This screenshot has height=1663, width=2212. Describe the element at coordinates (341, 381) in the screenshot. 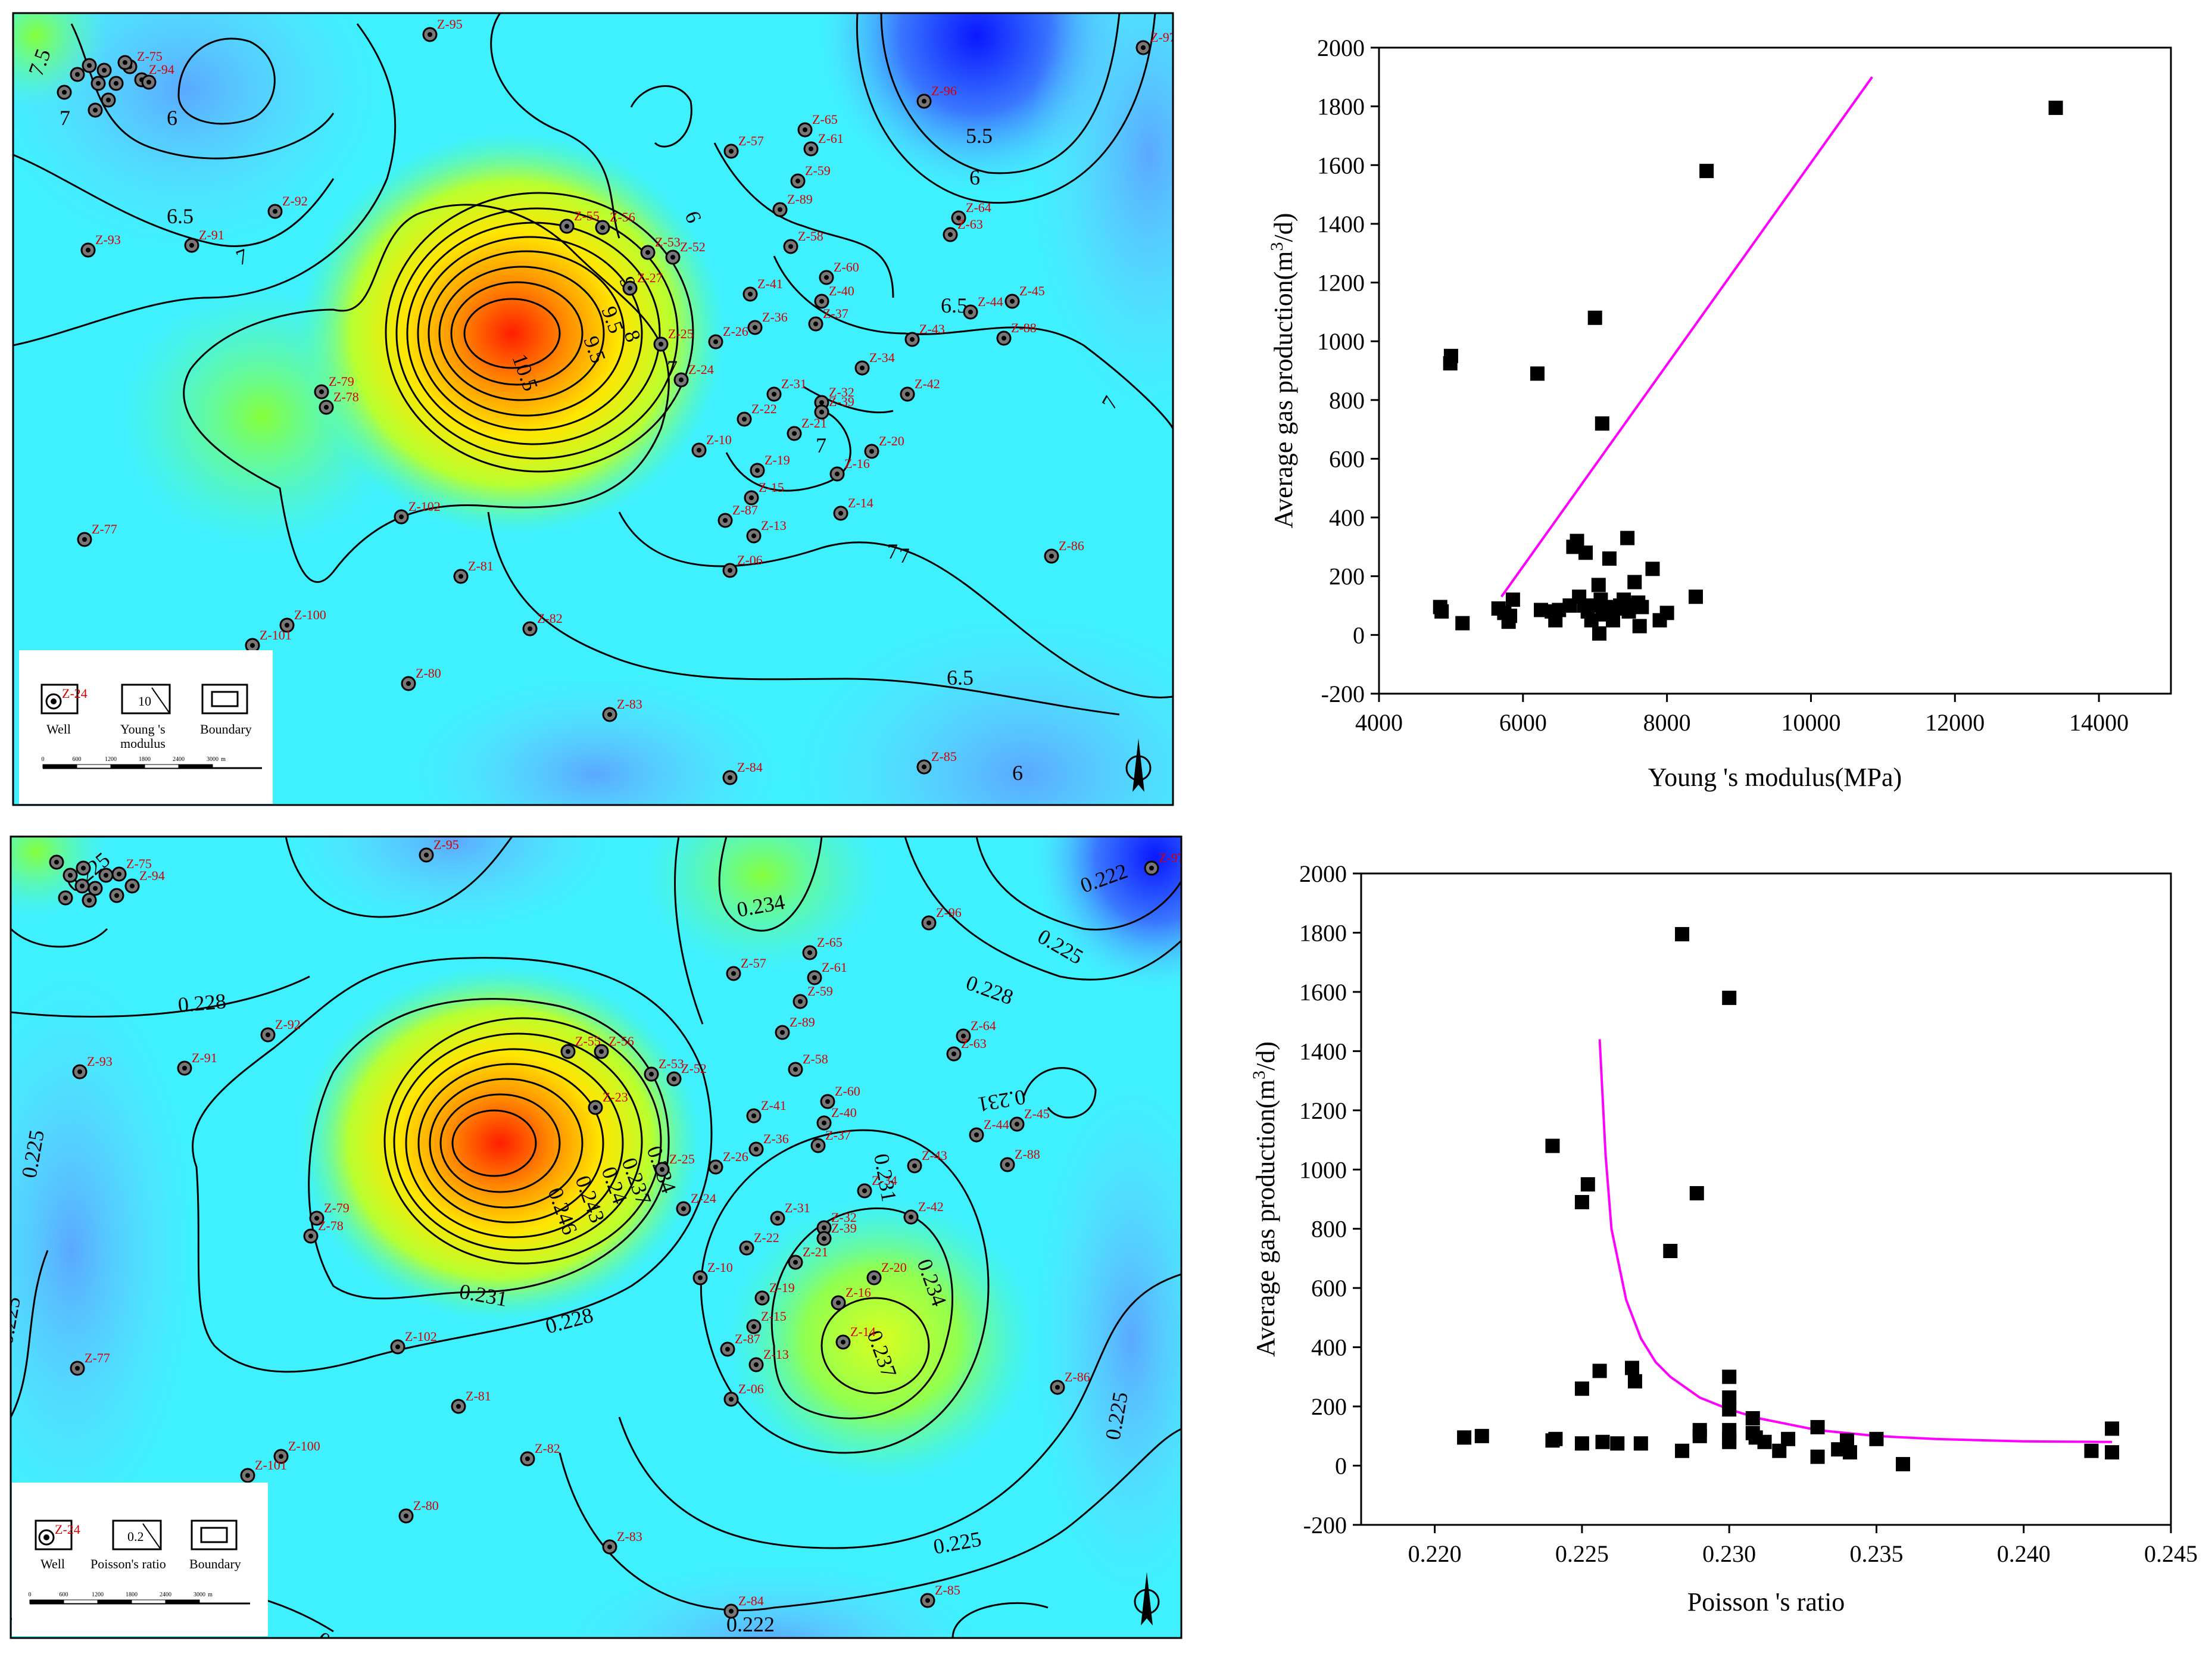

I see `well-label: Z-79` at that location.